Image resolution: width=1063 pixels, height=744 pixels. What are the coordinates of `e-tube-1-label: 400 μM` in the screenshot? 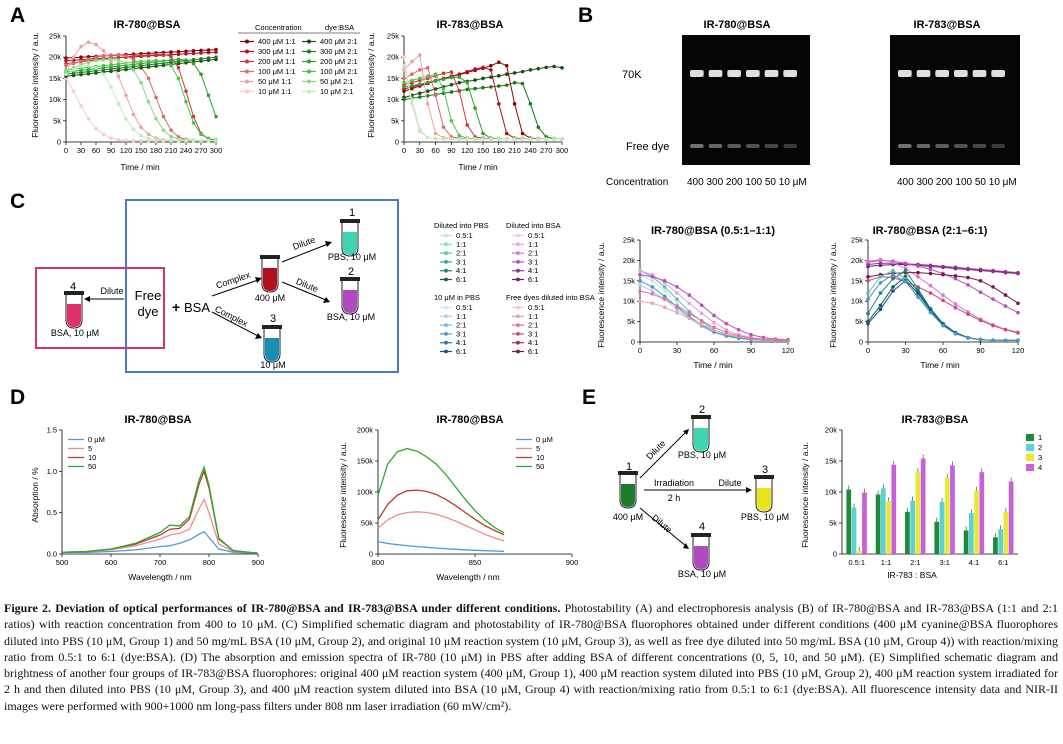 It's located at (628, 517).